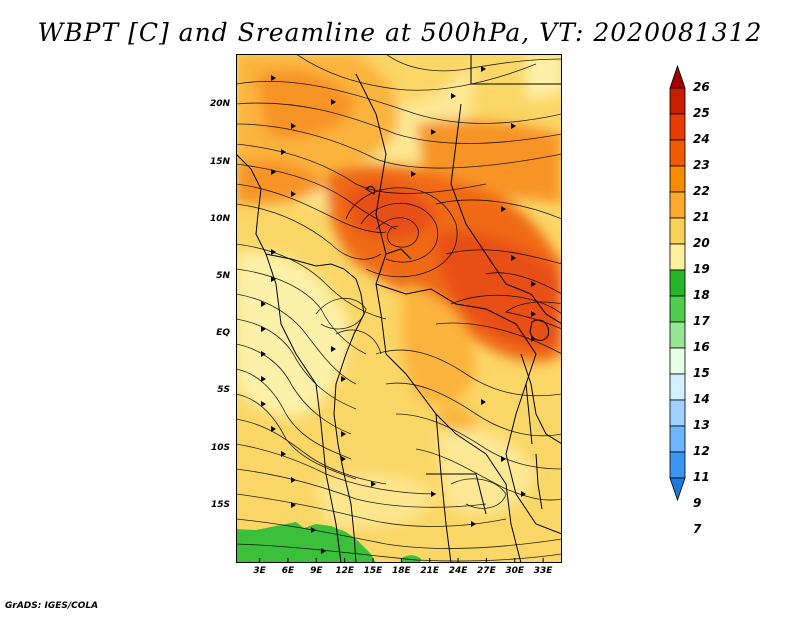 The image size is (800, 618). What do you see at coordinates (701, 425) in the screenshot?
I see `colorbar-level-label: 13` at bounding box center [701, 425].